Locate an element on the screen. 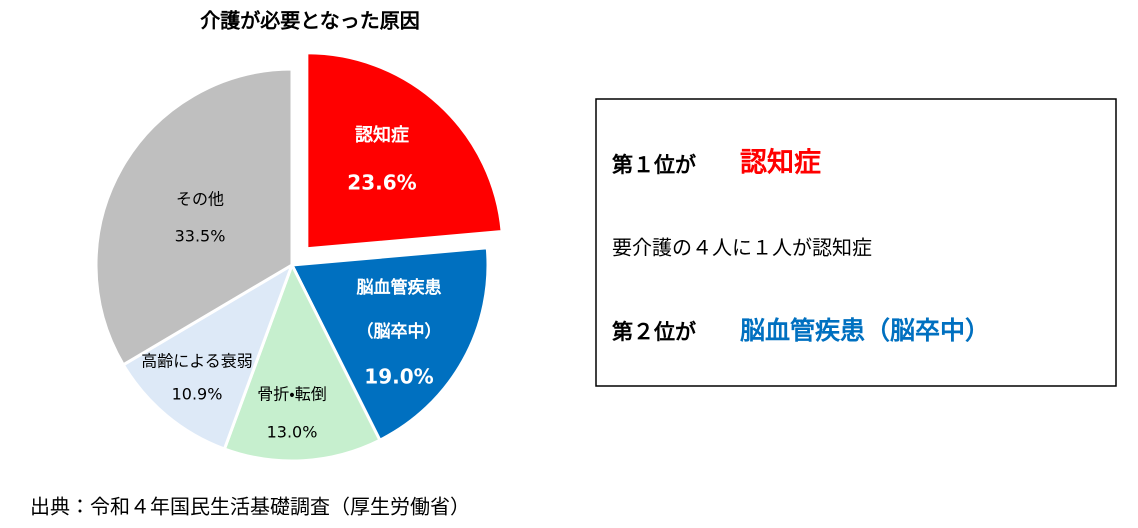 This screenshot has width=1138, height=528. slice-label: 骨折・転倒 is located at coordinates (291, 394).